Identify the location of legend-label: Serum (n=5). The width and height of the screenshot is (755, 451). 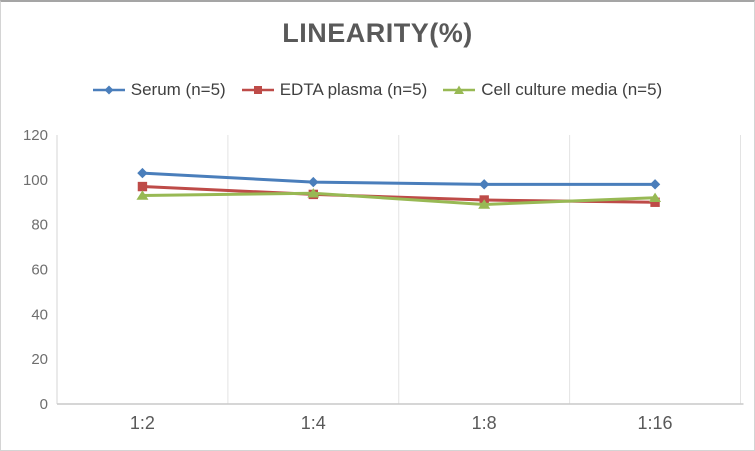
(178, 89).